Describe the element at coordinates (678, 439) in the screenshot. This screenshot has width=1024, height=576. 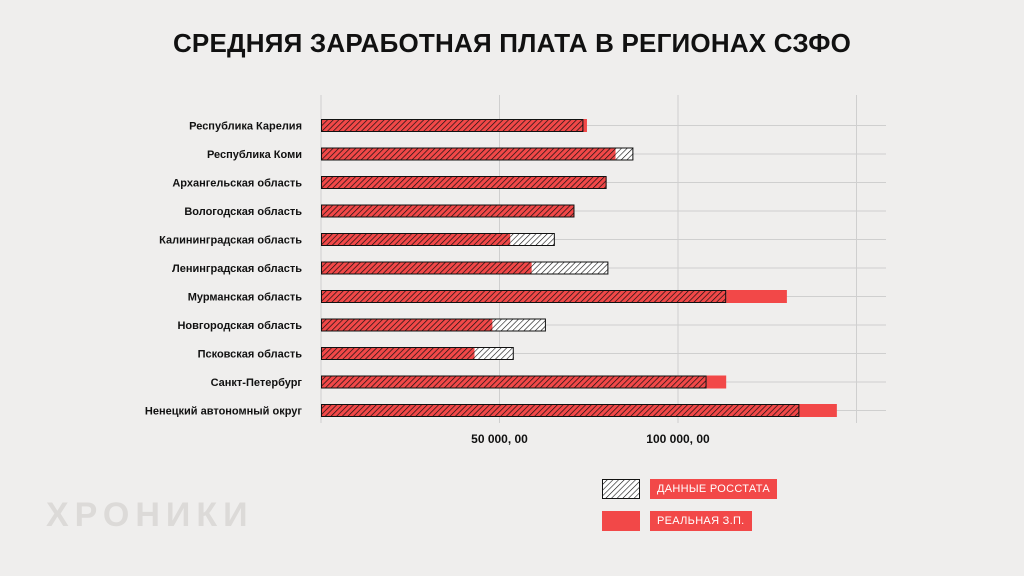
I see `x-tick-label: 100 000, 00` at that location.